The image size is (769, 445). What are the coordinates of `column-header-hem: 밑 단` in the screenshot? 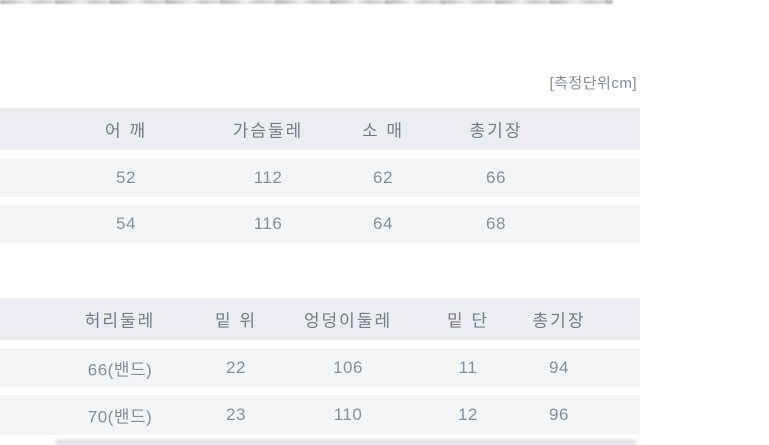 It's located at (468, 321).